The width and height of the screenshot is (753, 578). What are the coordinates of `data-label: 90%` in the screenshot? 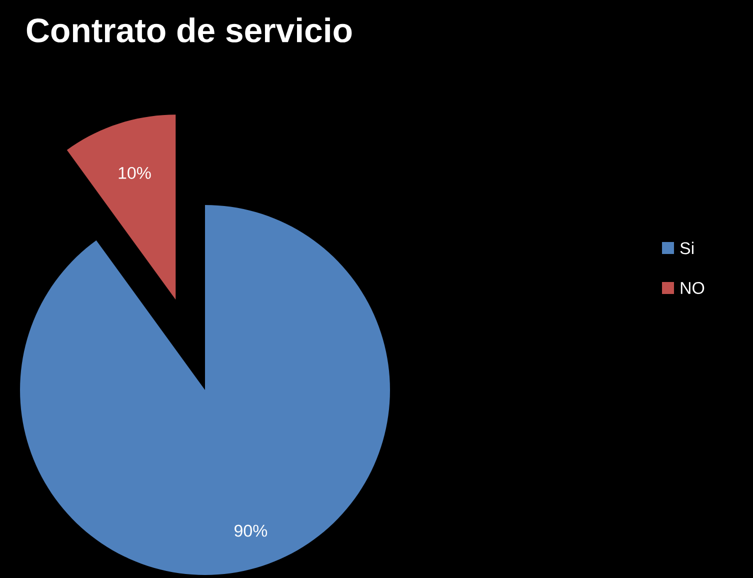 It's located at (251, 530).